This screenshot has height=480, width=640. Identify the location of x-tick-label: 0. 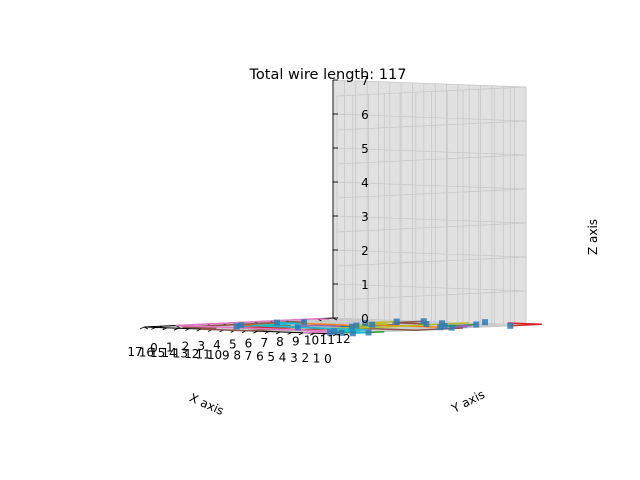
(328, 359).